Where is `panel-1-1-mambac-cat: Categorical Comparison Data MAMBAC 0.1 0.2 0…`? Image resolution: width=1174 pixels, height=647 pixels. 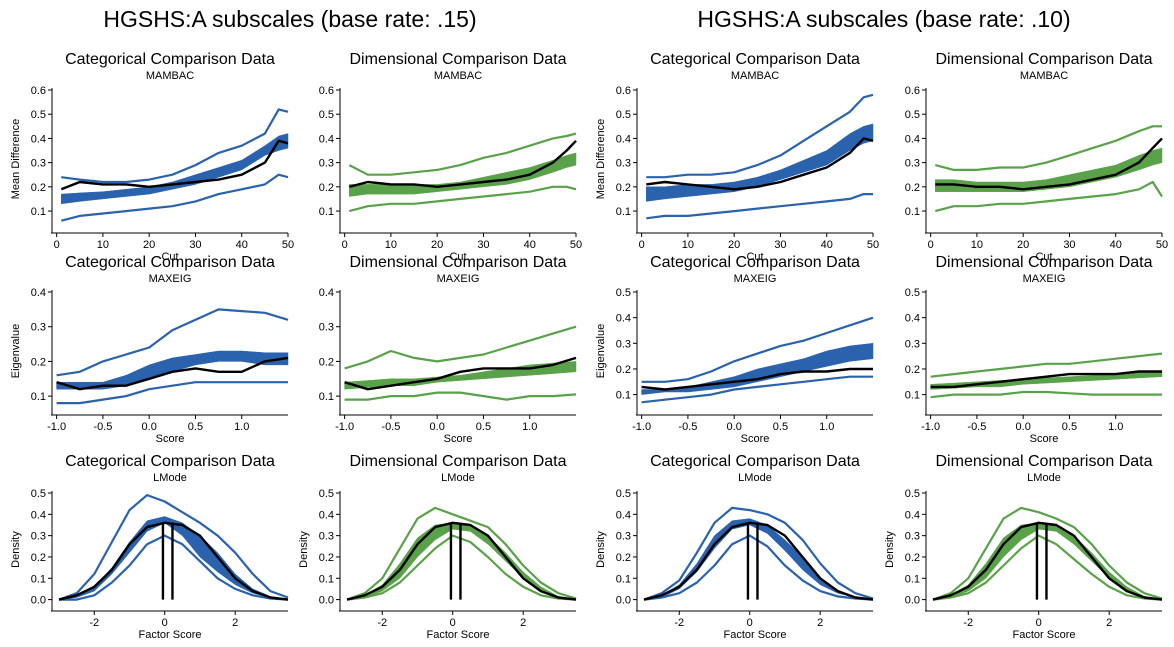 panel-1-1-mambac-cat: Categorical Comparison Data MAMBAC 0.1 0.2 0… is located at coordinates (152, 157).